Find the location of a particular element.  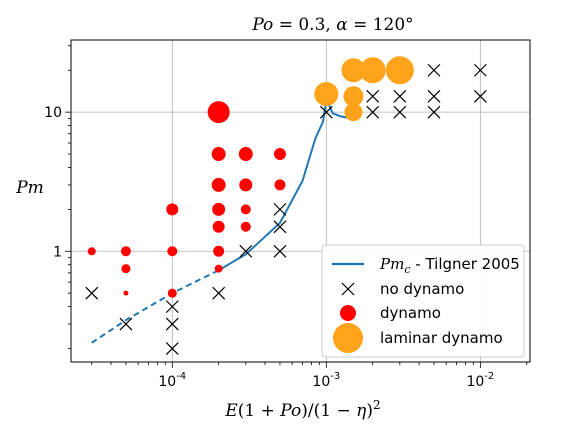

legend-x-symbol is located at coordinates (348, 289).